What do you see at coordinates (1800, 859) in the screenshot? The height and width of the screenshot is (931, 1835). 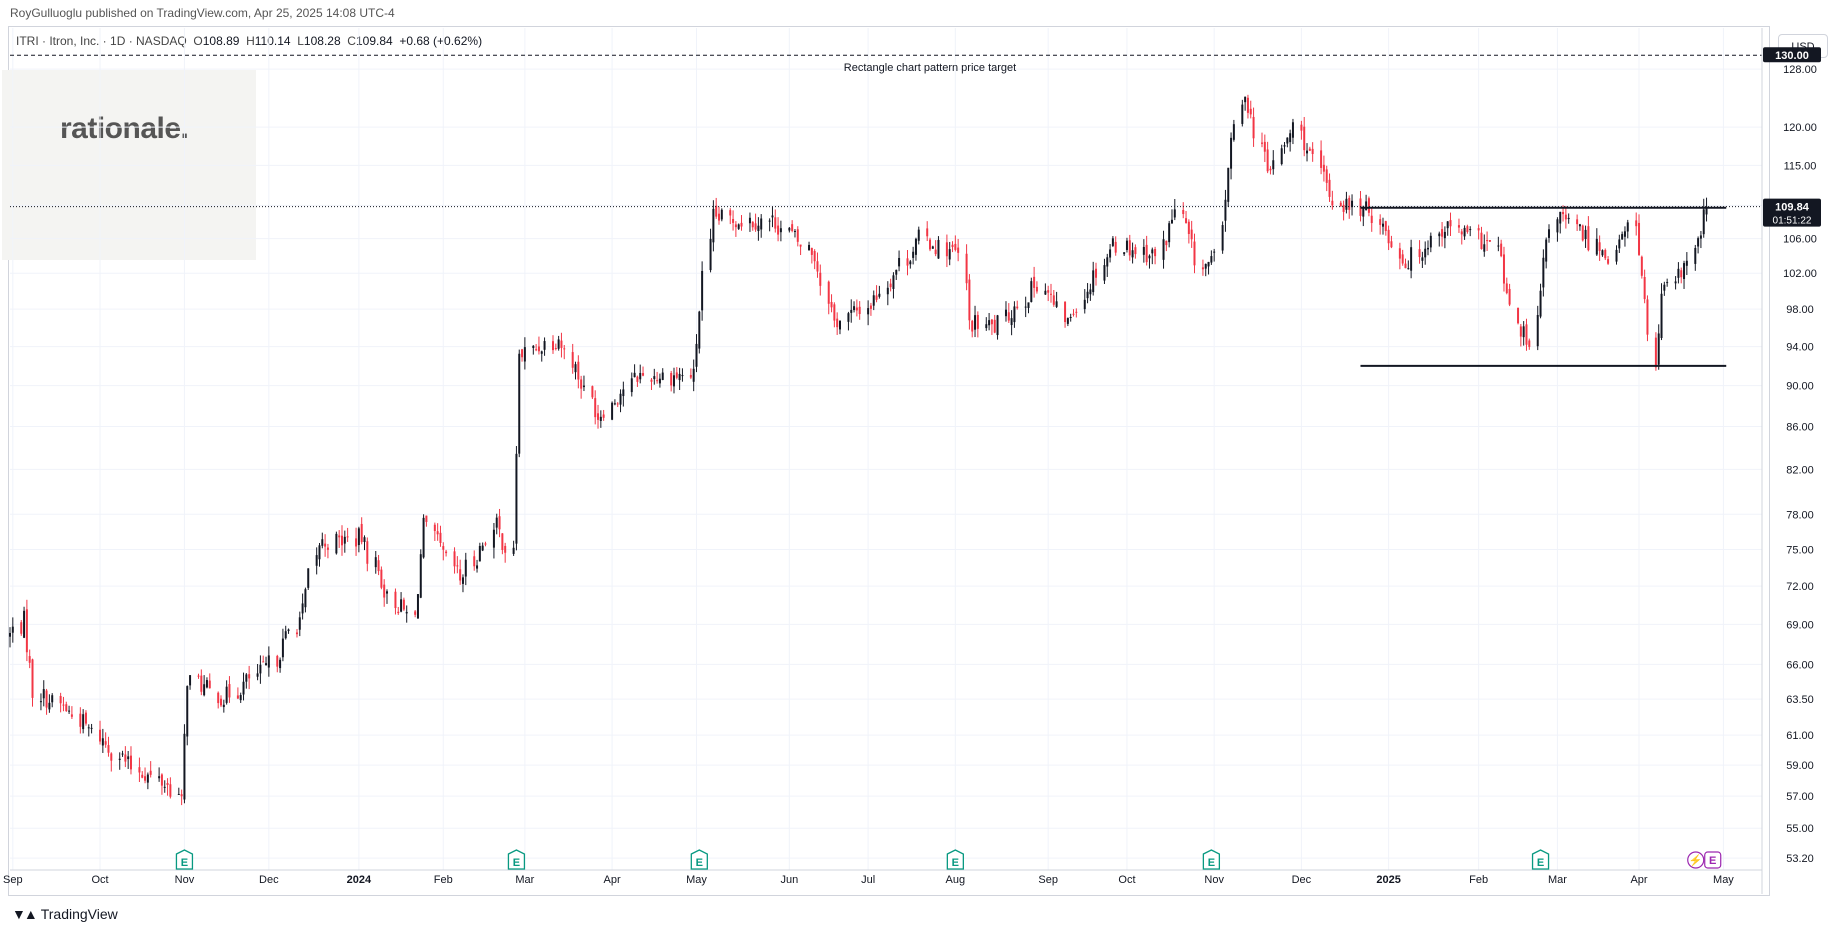 I see `y-tick-label: 53.20` at bounding box center [1800, 859].